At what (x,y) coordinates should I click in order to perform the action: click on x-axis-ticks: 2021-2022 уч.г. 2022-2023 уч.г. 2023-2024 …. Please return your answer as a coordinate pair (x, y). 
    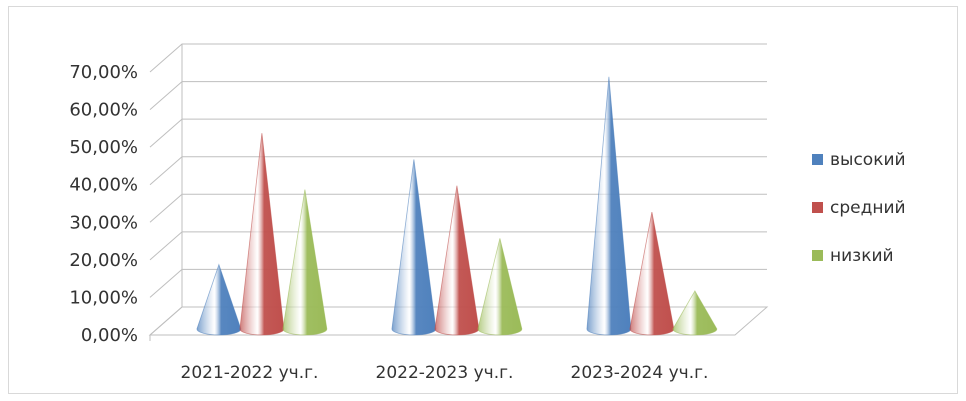
    Looking at the image, I should click on (445, 373).